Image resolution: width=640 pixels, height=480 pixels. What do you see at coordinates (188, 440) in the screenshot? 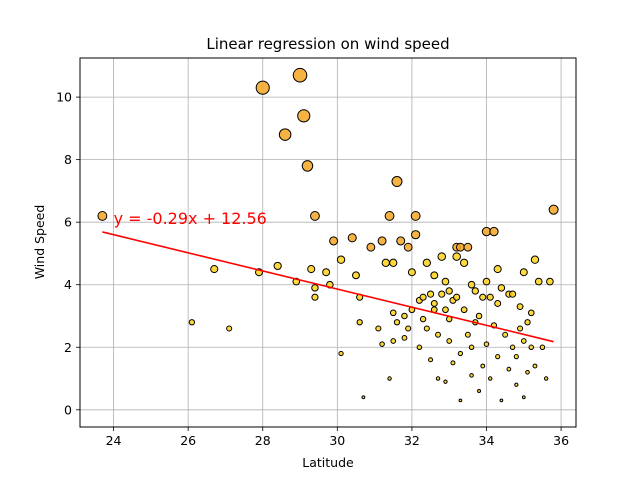
I see `x-tick-label: 26` at bounding box center [188, 440].